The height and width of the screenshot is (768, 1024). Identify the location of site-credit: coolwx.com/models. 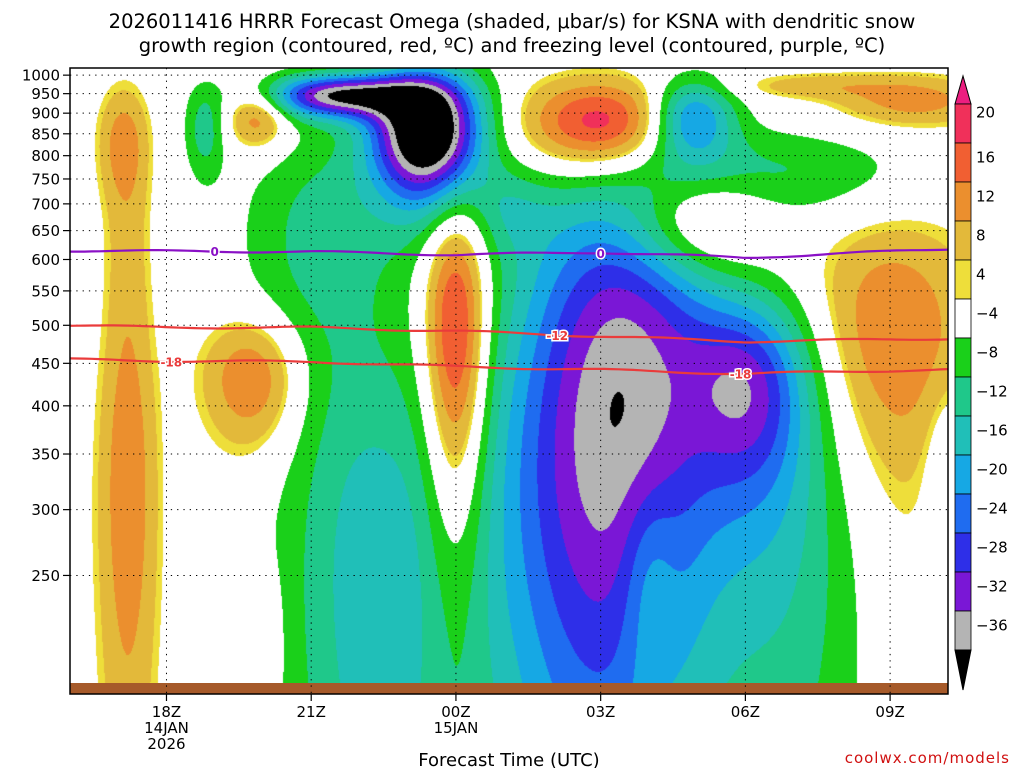
(927, 758).